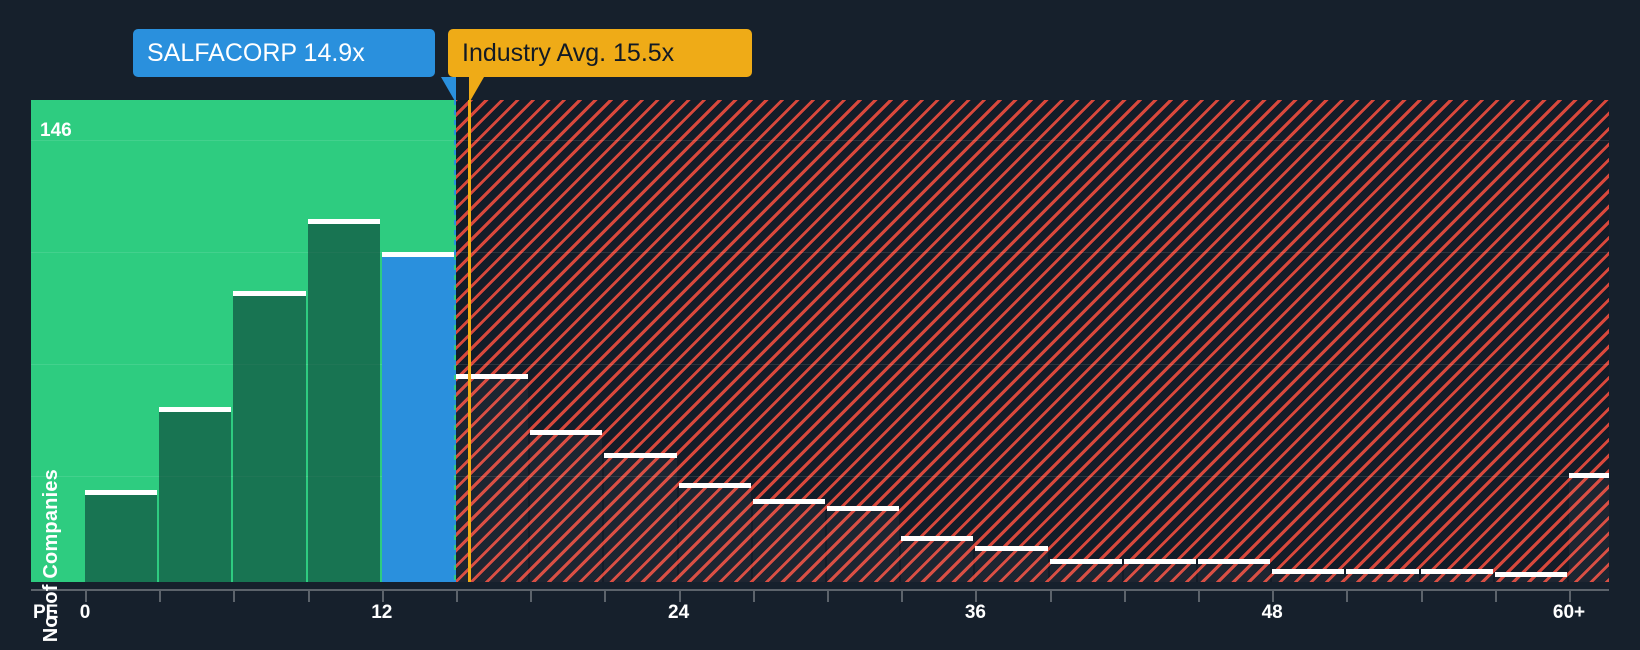  Describe the element at coordinates (46, 612) in the screenshot. I see `x-axis-title: PE` at that location.